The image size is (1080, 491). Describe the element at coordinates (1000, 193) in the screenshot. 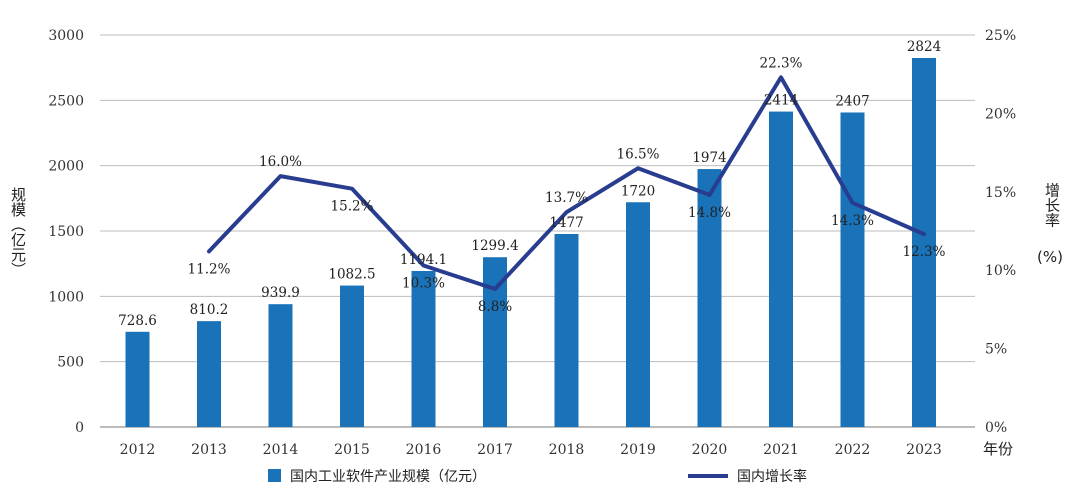

I see `right-tick-label: 15%` at that location.